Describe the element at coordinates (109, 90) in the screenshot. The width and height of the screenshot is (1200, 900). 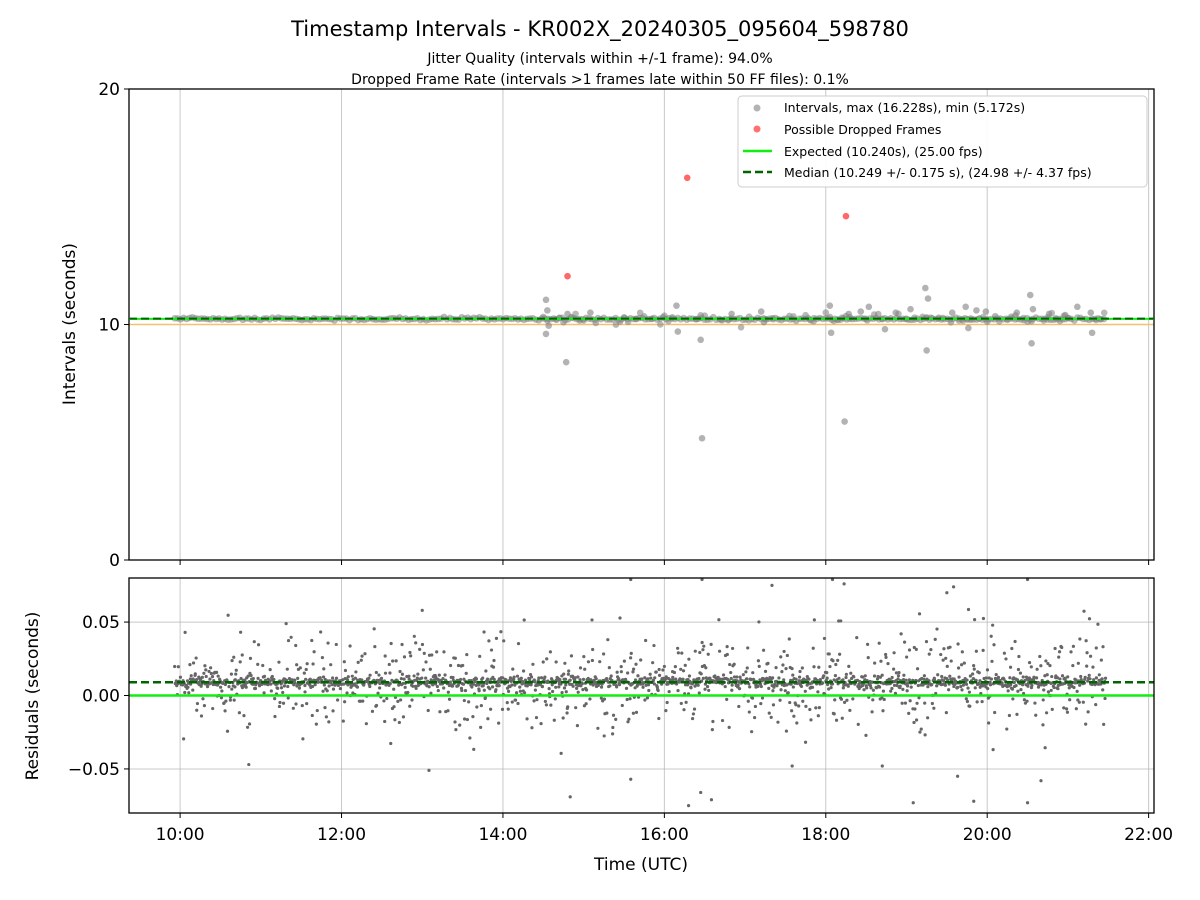
I see `intervals-y-tick-label: 20` at that location.